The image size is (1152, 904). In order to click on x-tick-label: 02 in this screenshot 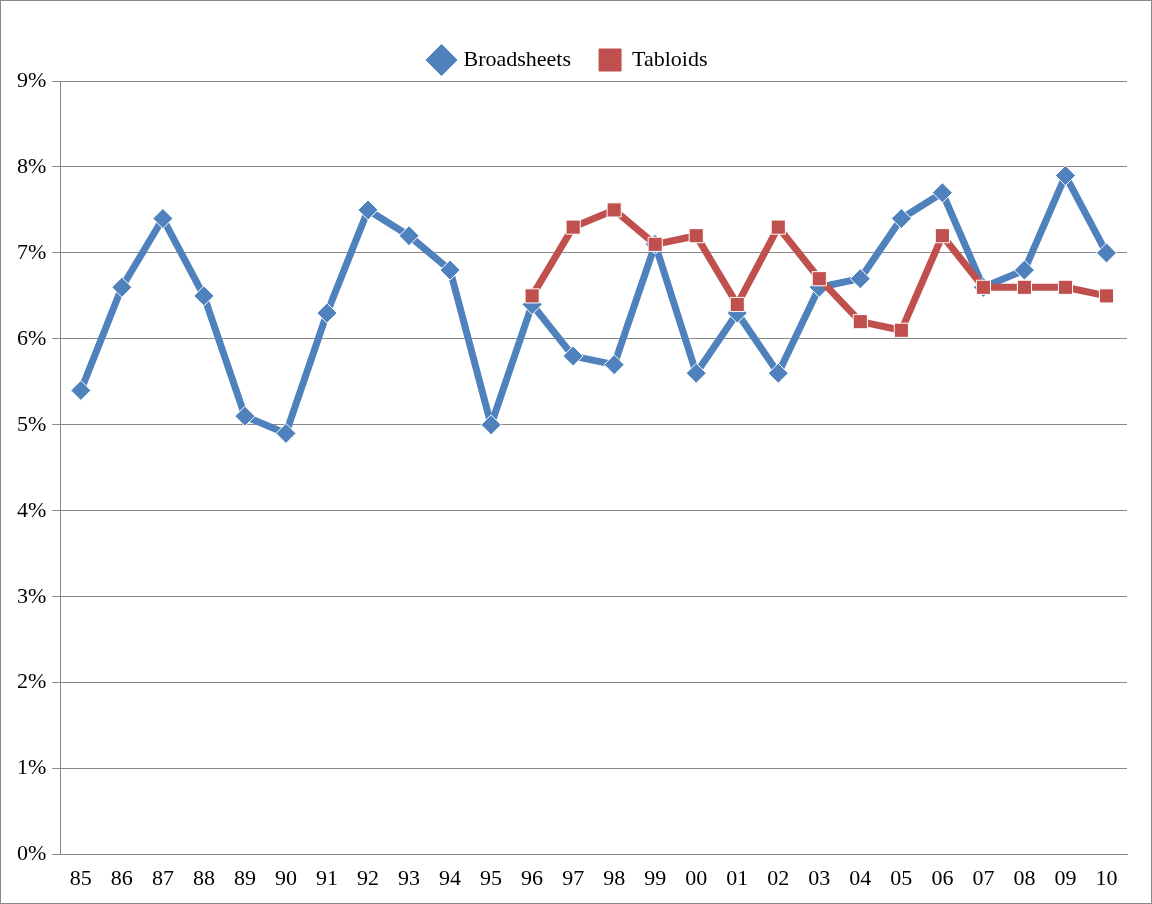, I will do `click(778, 877)`.